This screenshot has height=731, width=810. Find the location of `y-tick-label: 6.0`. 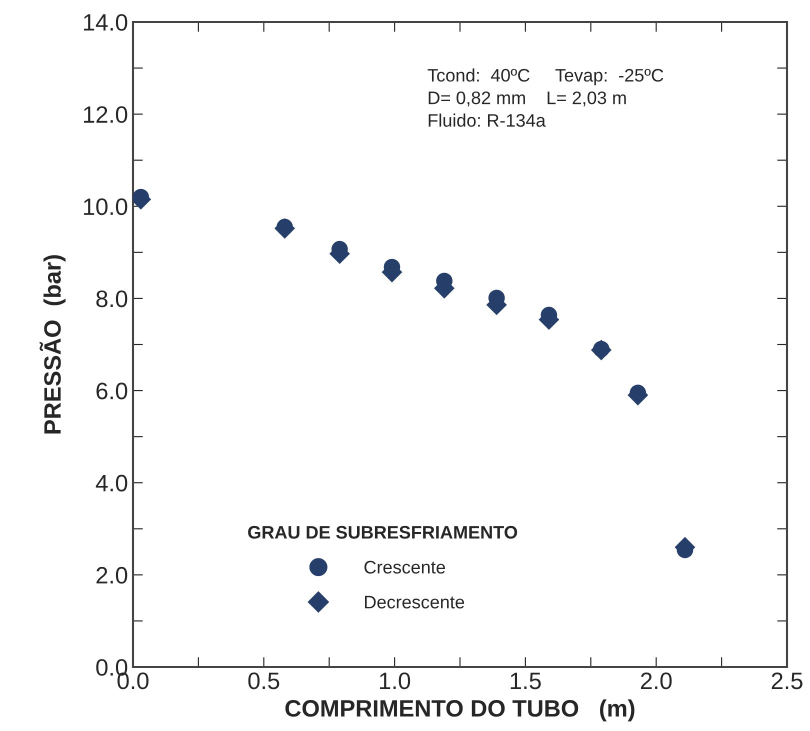

y-tick-label: 6.0 is located at coordinates (112, 391).